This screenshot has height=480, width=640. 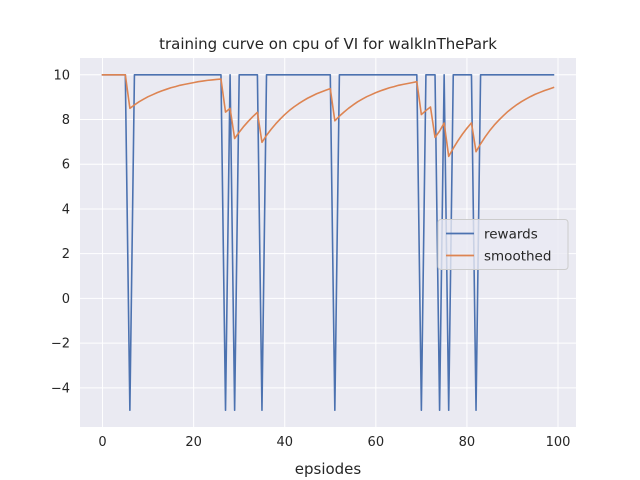 I want to click on legend: rewards smoothed, so click(x=503, y=244).